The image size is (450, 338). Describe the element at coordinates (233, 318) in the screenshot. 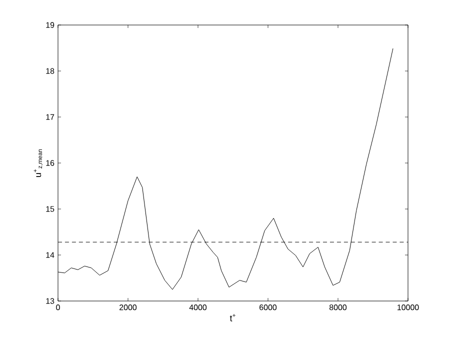

I see `x-axis-title: t$^{+}$` at that location.